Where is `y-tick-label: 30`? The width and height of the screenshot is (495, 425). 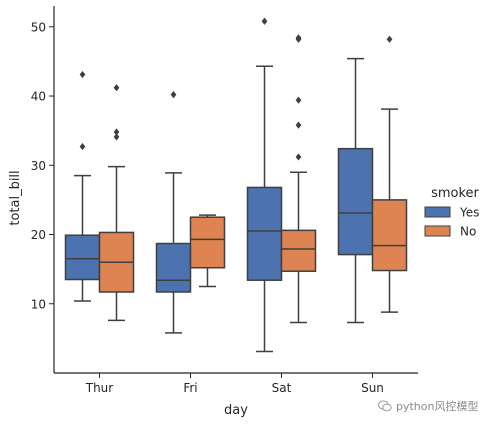 y-tick-label: 30 is located at coordinates (38, 166).